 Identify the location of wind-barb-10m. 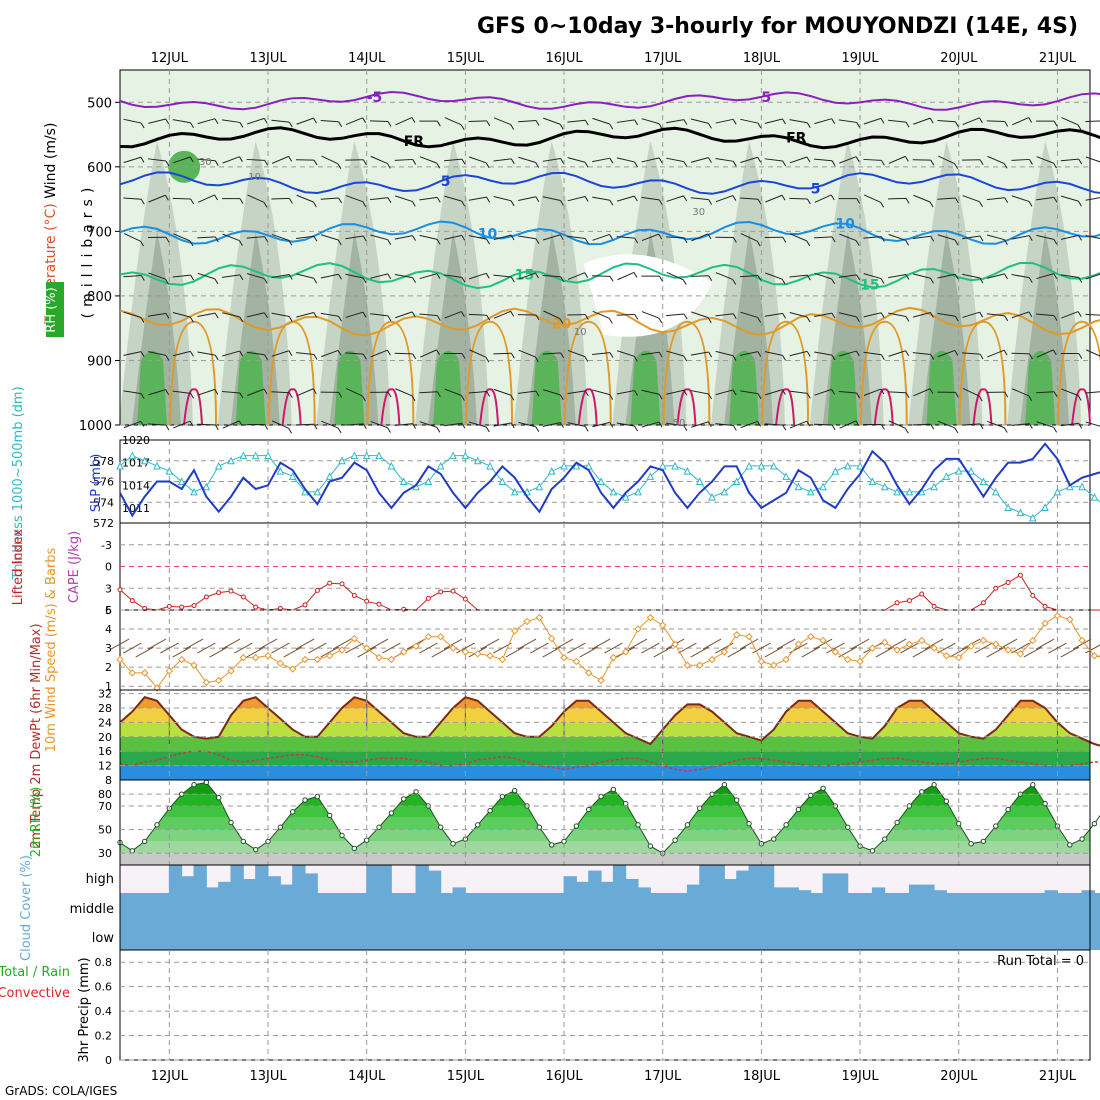
(342, 644).